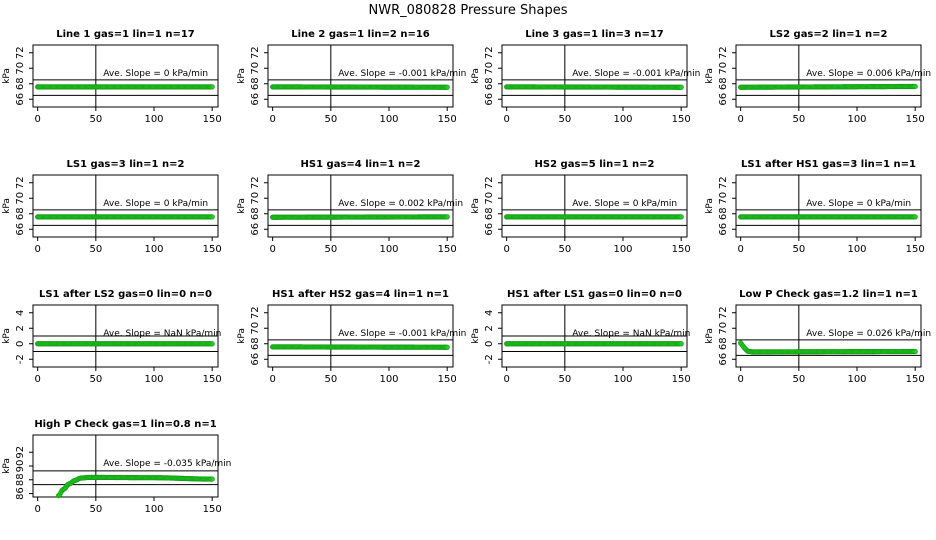 The image size is (936, 540). I want to click on slope-annotation: Ave. Slope = -0.001 kPa/min, so click(636, 74).